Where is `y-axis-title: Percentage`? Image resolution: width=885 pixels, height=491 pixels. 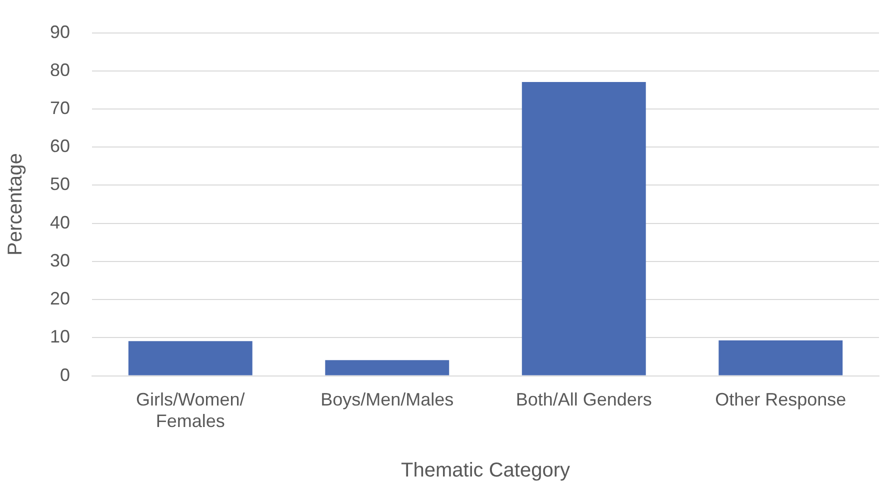
y-axis-title: Percentage is located at coordinates (15, 204).